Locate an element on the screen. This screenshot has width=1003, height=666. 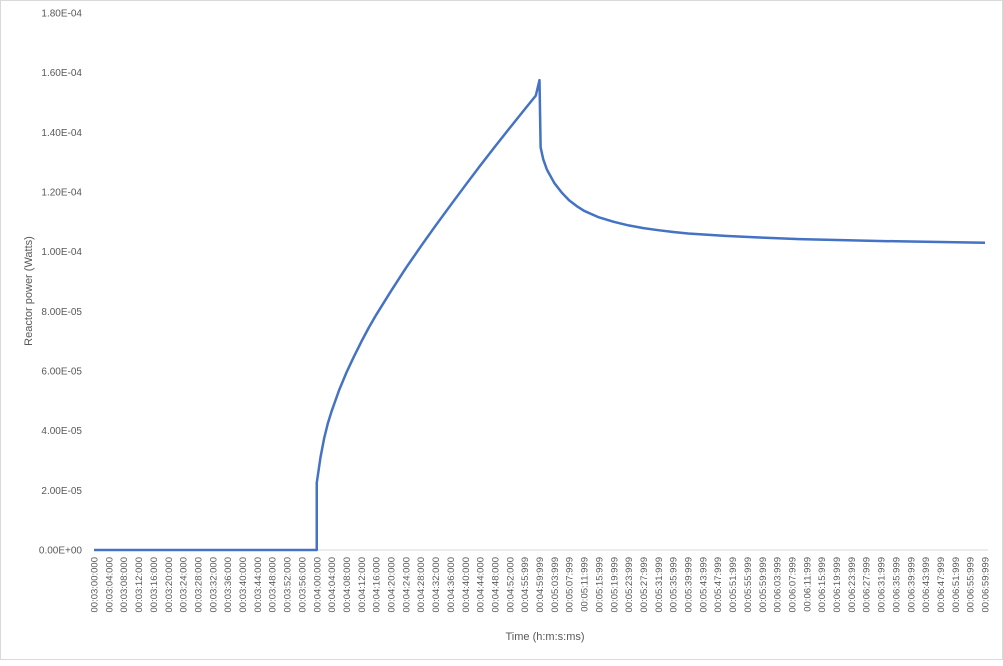
x-tick-label: 00:04:08:000 is located at coordinates (347, 584).